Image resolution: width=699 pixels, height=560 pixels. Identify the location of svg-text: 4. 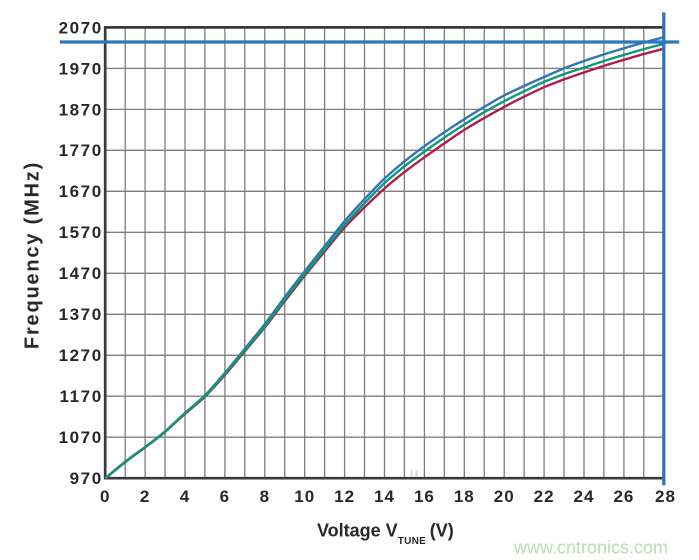
(185, 496).